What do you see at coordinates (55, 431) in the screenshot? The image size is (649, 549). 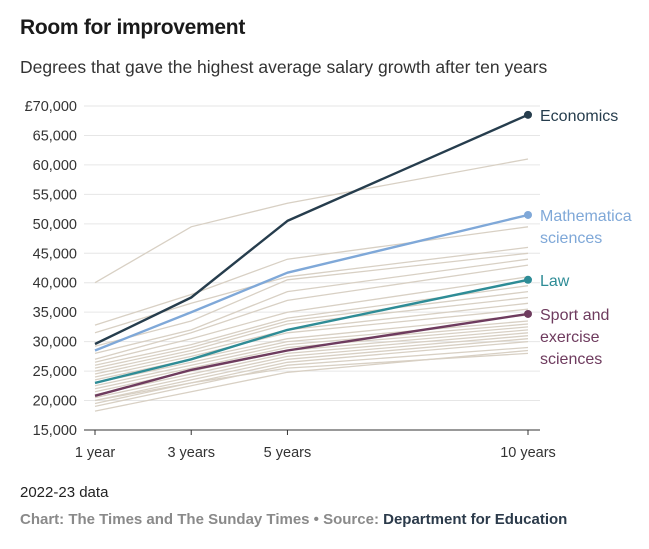 I see `y-tick-label: 15,000` at bounding box center [55, 431].